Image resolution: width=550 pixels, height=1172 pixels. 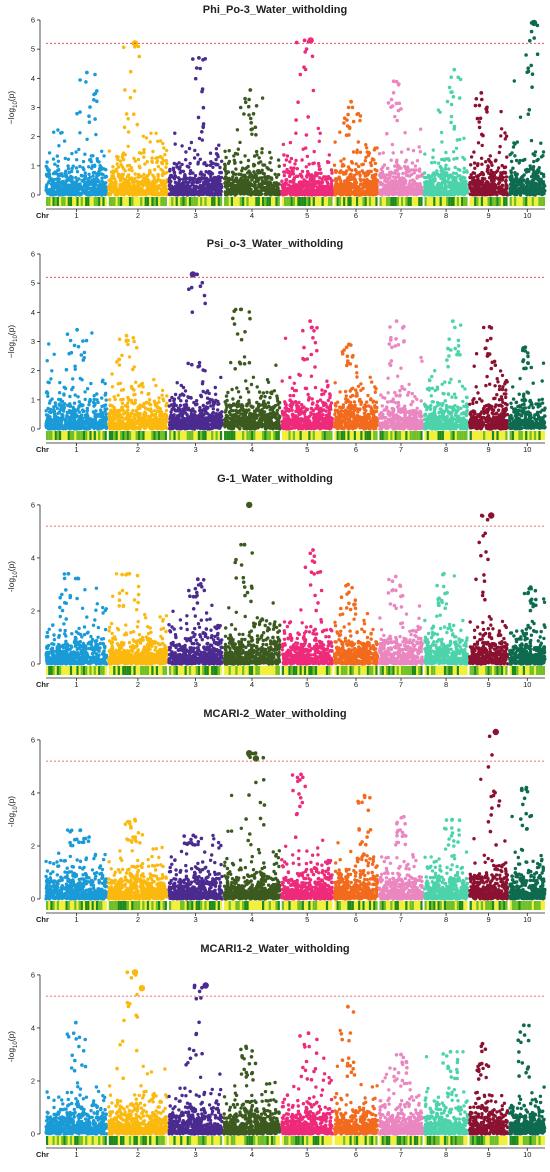 What do you see at coordinates (137, 382) in the screenshot?
I see `chr-2-points` at bounding box center [137, 382].